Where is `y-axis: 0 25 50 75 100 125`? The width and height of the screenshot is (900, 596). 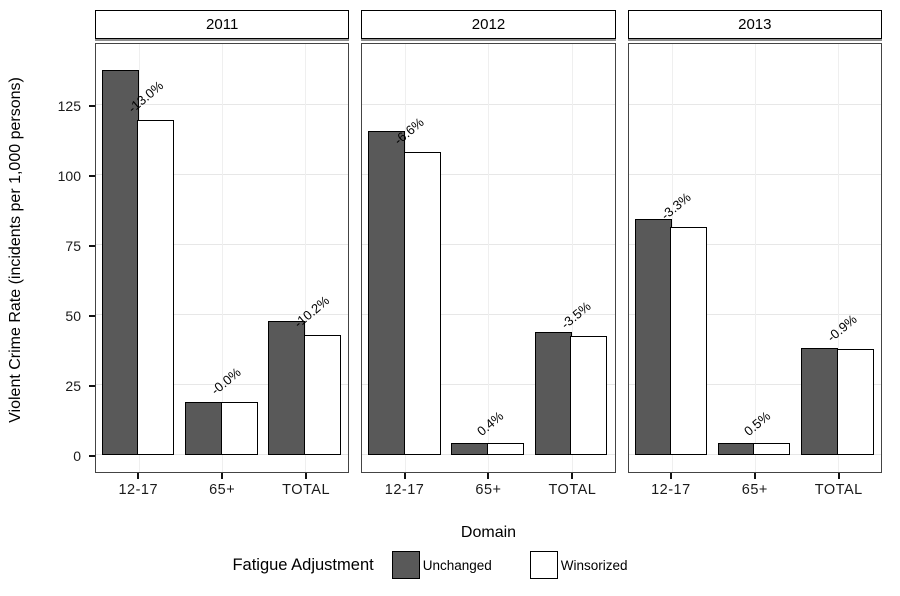 y-axis: 0 25 50 75 100 125 is located at coordinates (47, 258).